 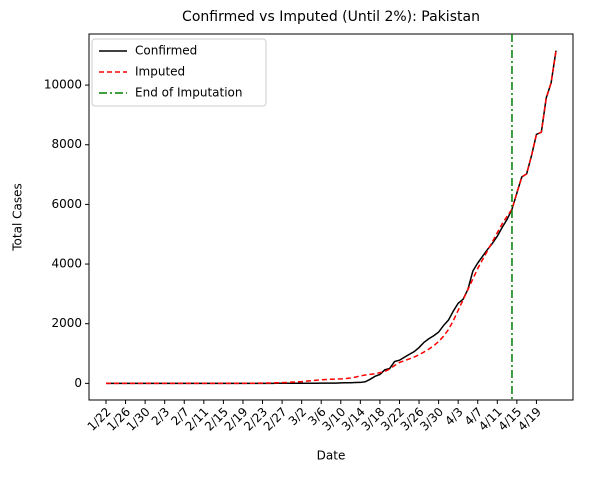 I want to click on y-axis-label: Total Cases, so click(x=18, y=217).